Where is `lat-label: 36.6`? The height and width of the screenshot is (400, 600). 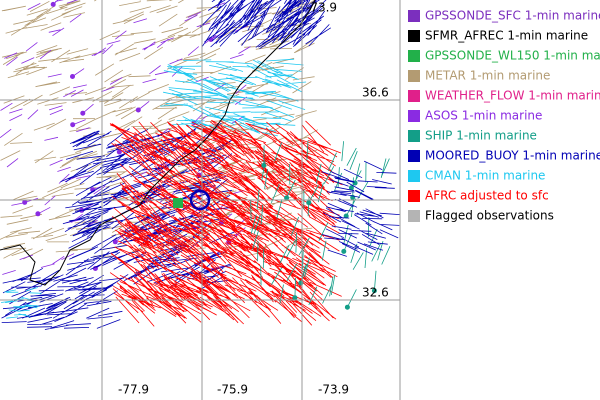
lat-label: 36.6 is located at coordinates (375, 93).